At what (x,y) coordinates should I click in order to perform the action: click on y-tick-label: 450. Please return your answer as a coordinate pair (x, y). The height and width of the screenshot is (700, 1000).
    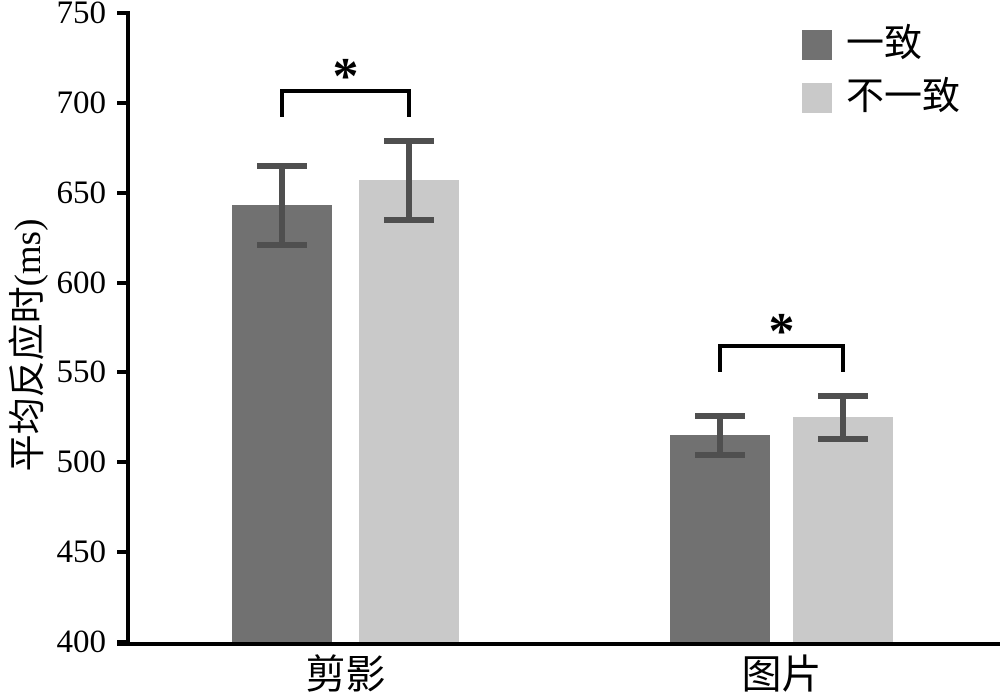
    Looking at the image, I should click on (81, 552).